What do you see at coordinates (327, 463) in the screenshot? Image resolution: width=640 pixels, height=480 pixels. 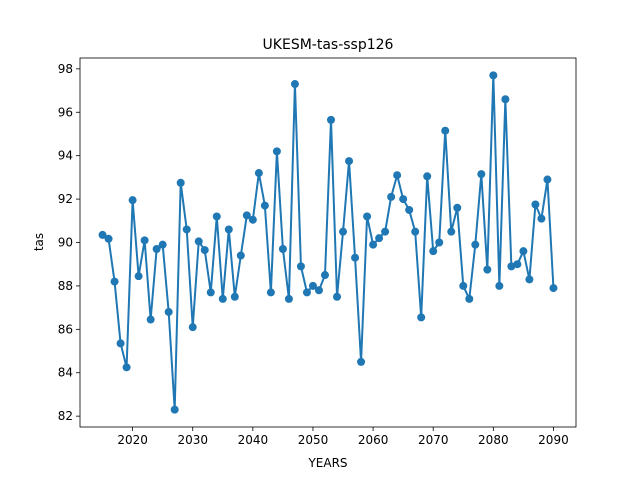 I see `x-axis-label: YEARS` at bounding box center [327, 463].